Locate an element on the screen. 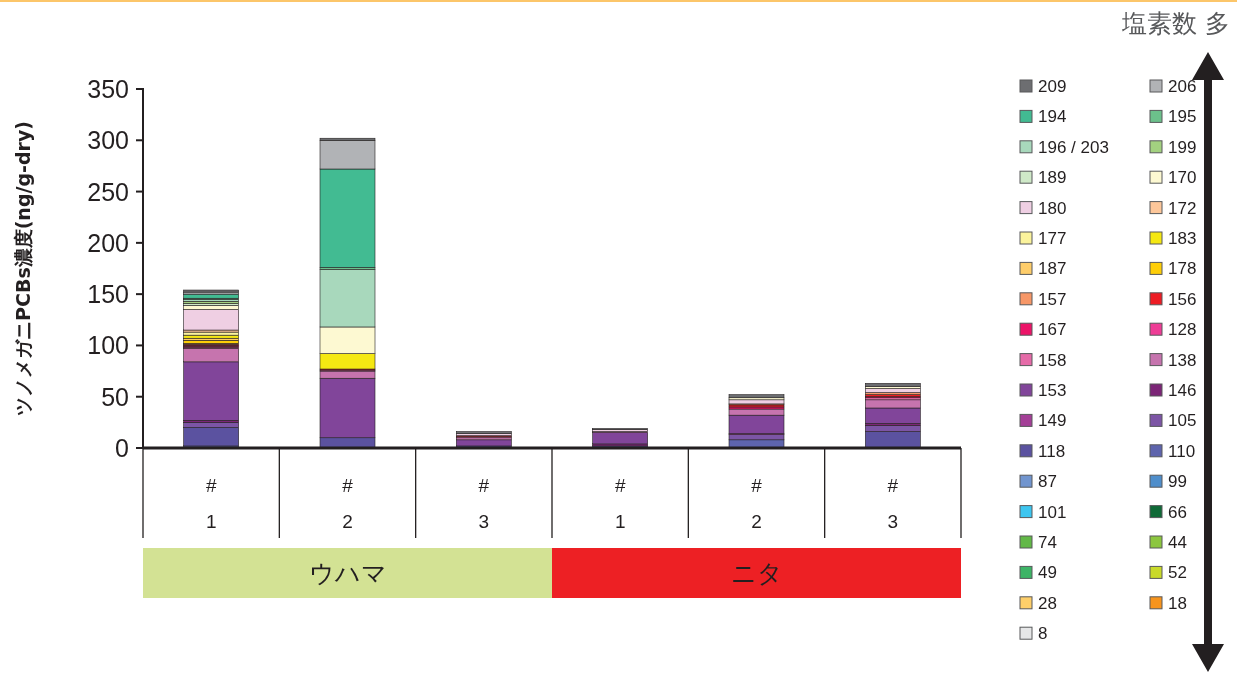 Image resolution: width=1237 pixels, height=680 pixels. y-tick-label: 150 is located at coordinates (108, 294).